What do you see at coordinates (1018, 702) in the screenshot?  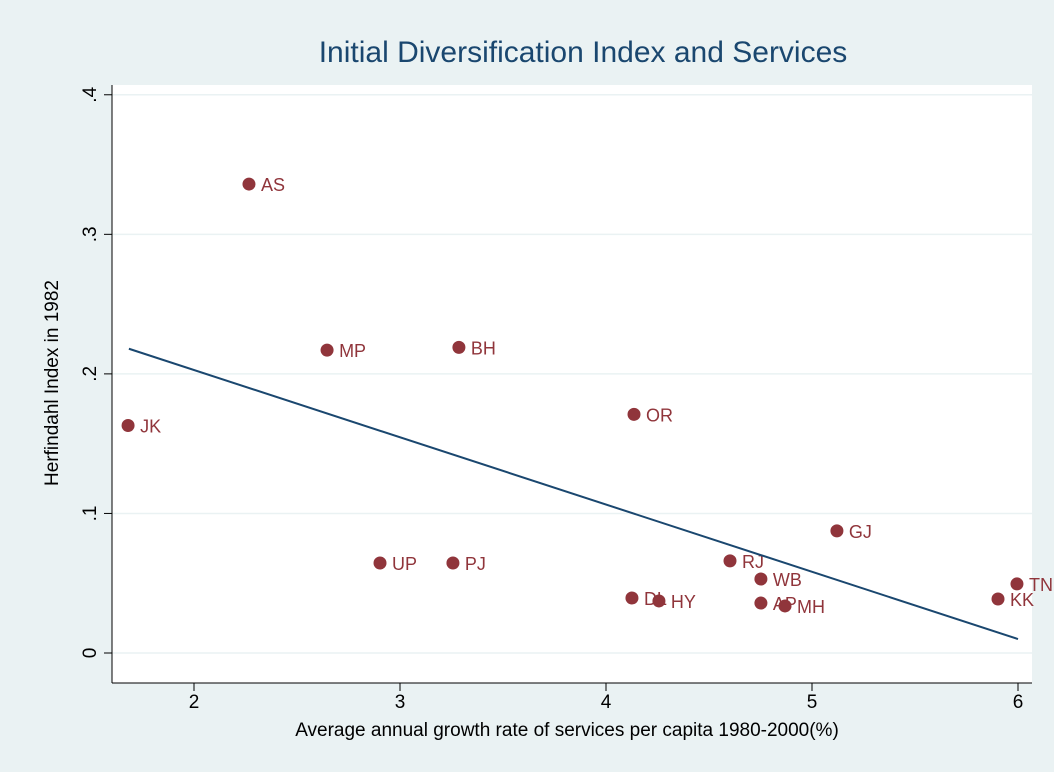 I see `x-tick-label: 6` at bounding box center [1018, 702].